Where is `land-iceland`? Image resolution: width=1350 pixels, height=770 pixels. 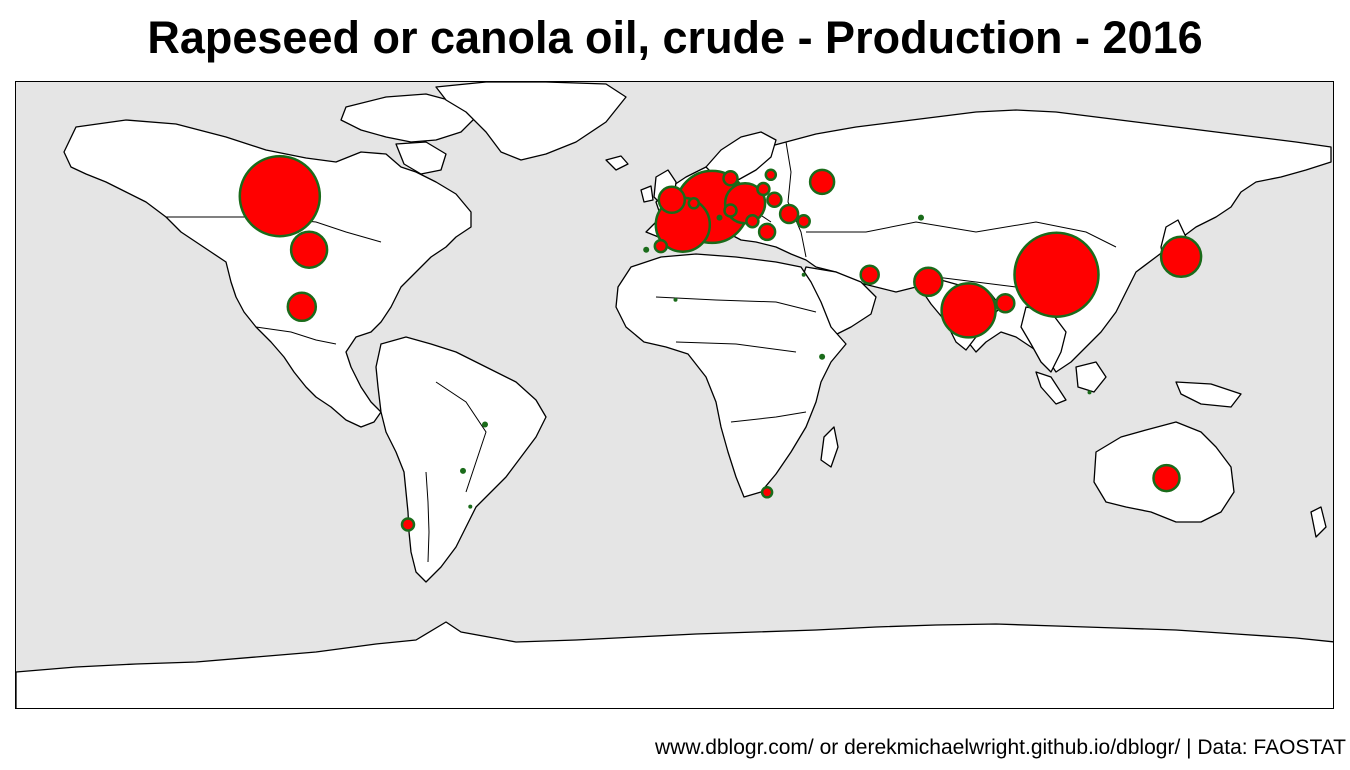 land-iceland is located at coordinates (617, 163).